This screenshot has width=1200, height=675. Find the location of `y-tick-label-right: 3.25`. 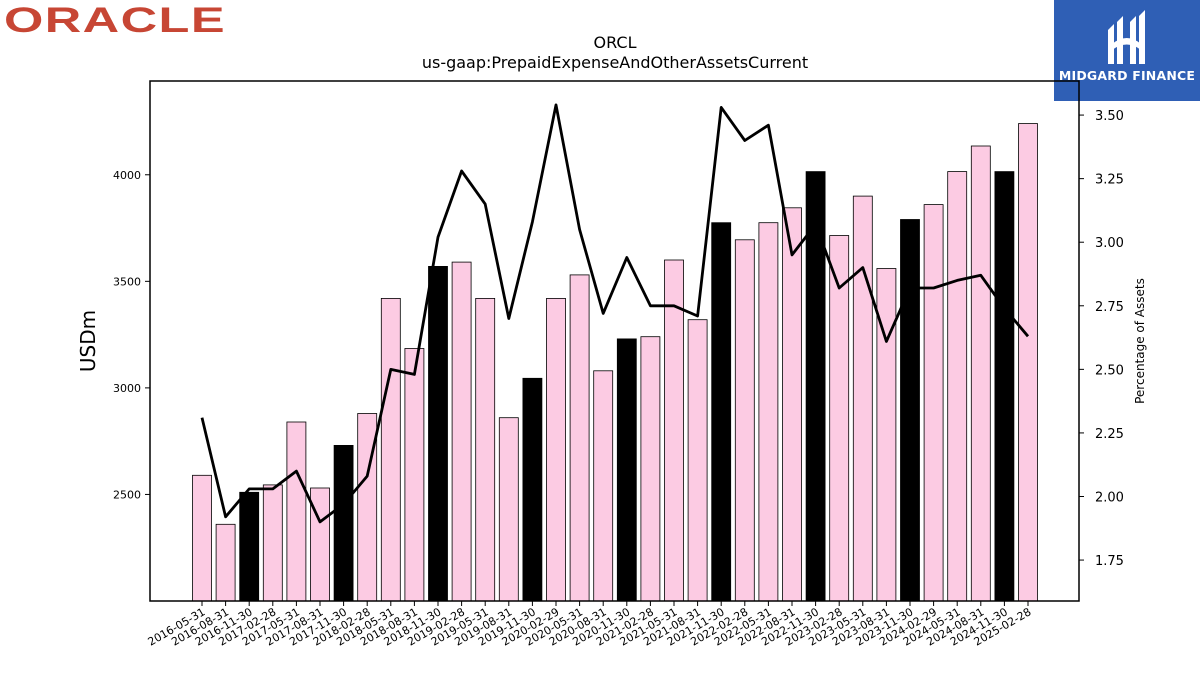

y-tick-label-right: 3.25 is located at coordinates (1109, 180).